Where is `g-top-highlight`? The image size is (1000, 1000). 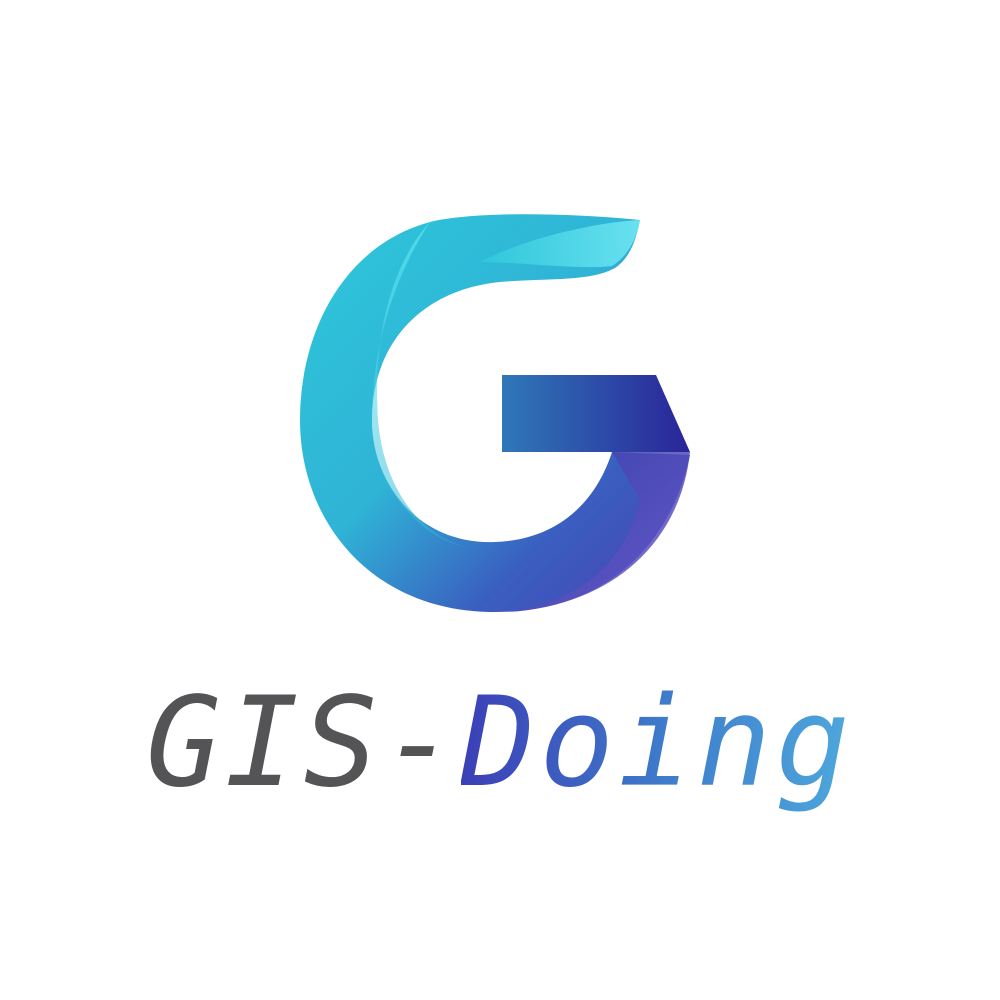
g-top-highlight is located at coordinates (560, 244).